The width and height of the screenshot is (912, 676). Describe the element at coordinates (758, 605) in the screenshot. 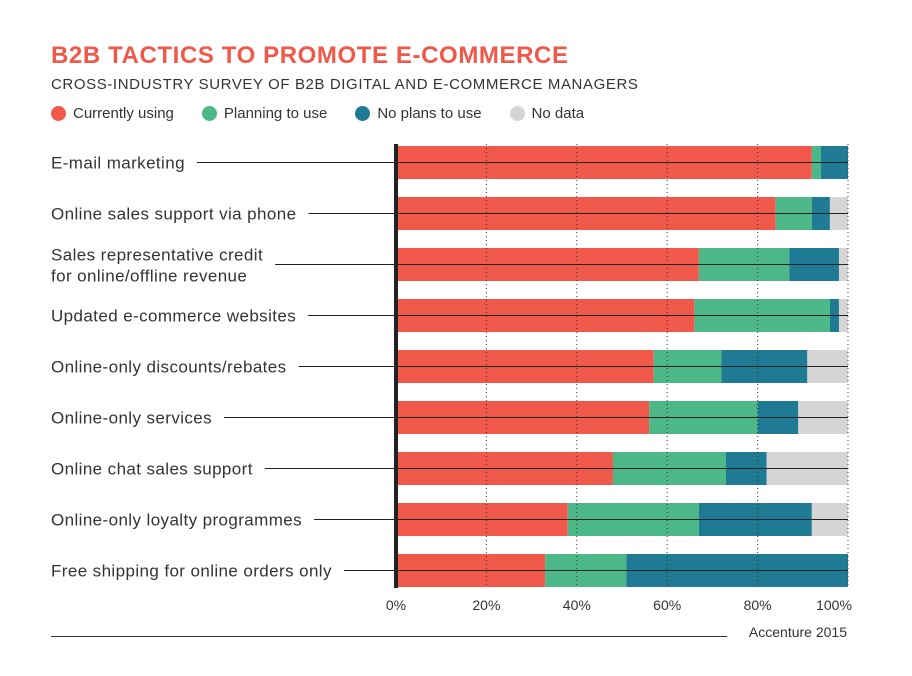

I see `x-tick-label: 80%` at that location.